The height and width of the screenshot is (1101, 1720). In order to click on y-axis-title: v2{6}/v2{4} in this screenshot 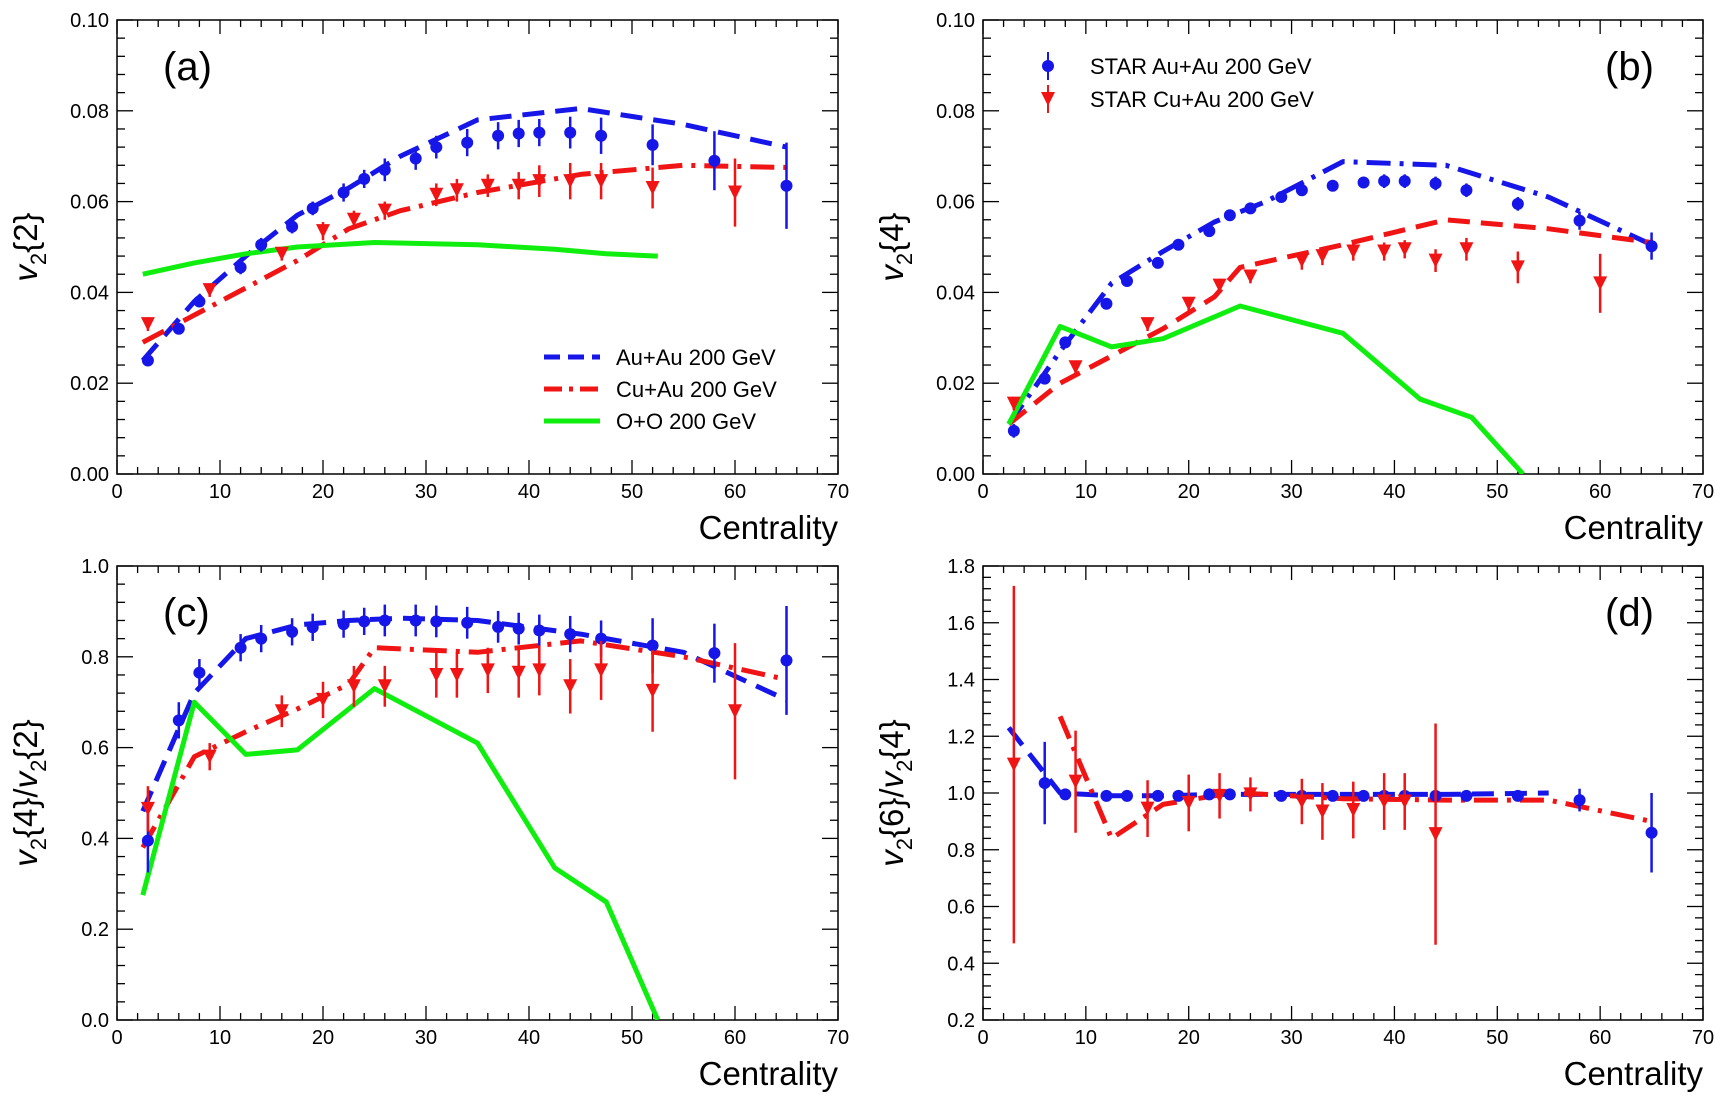, I will do `click(895, 792)`.